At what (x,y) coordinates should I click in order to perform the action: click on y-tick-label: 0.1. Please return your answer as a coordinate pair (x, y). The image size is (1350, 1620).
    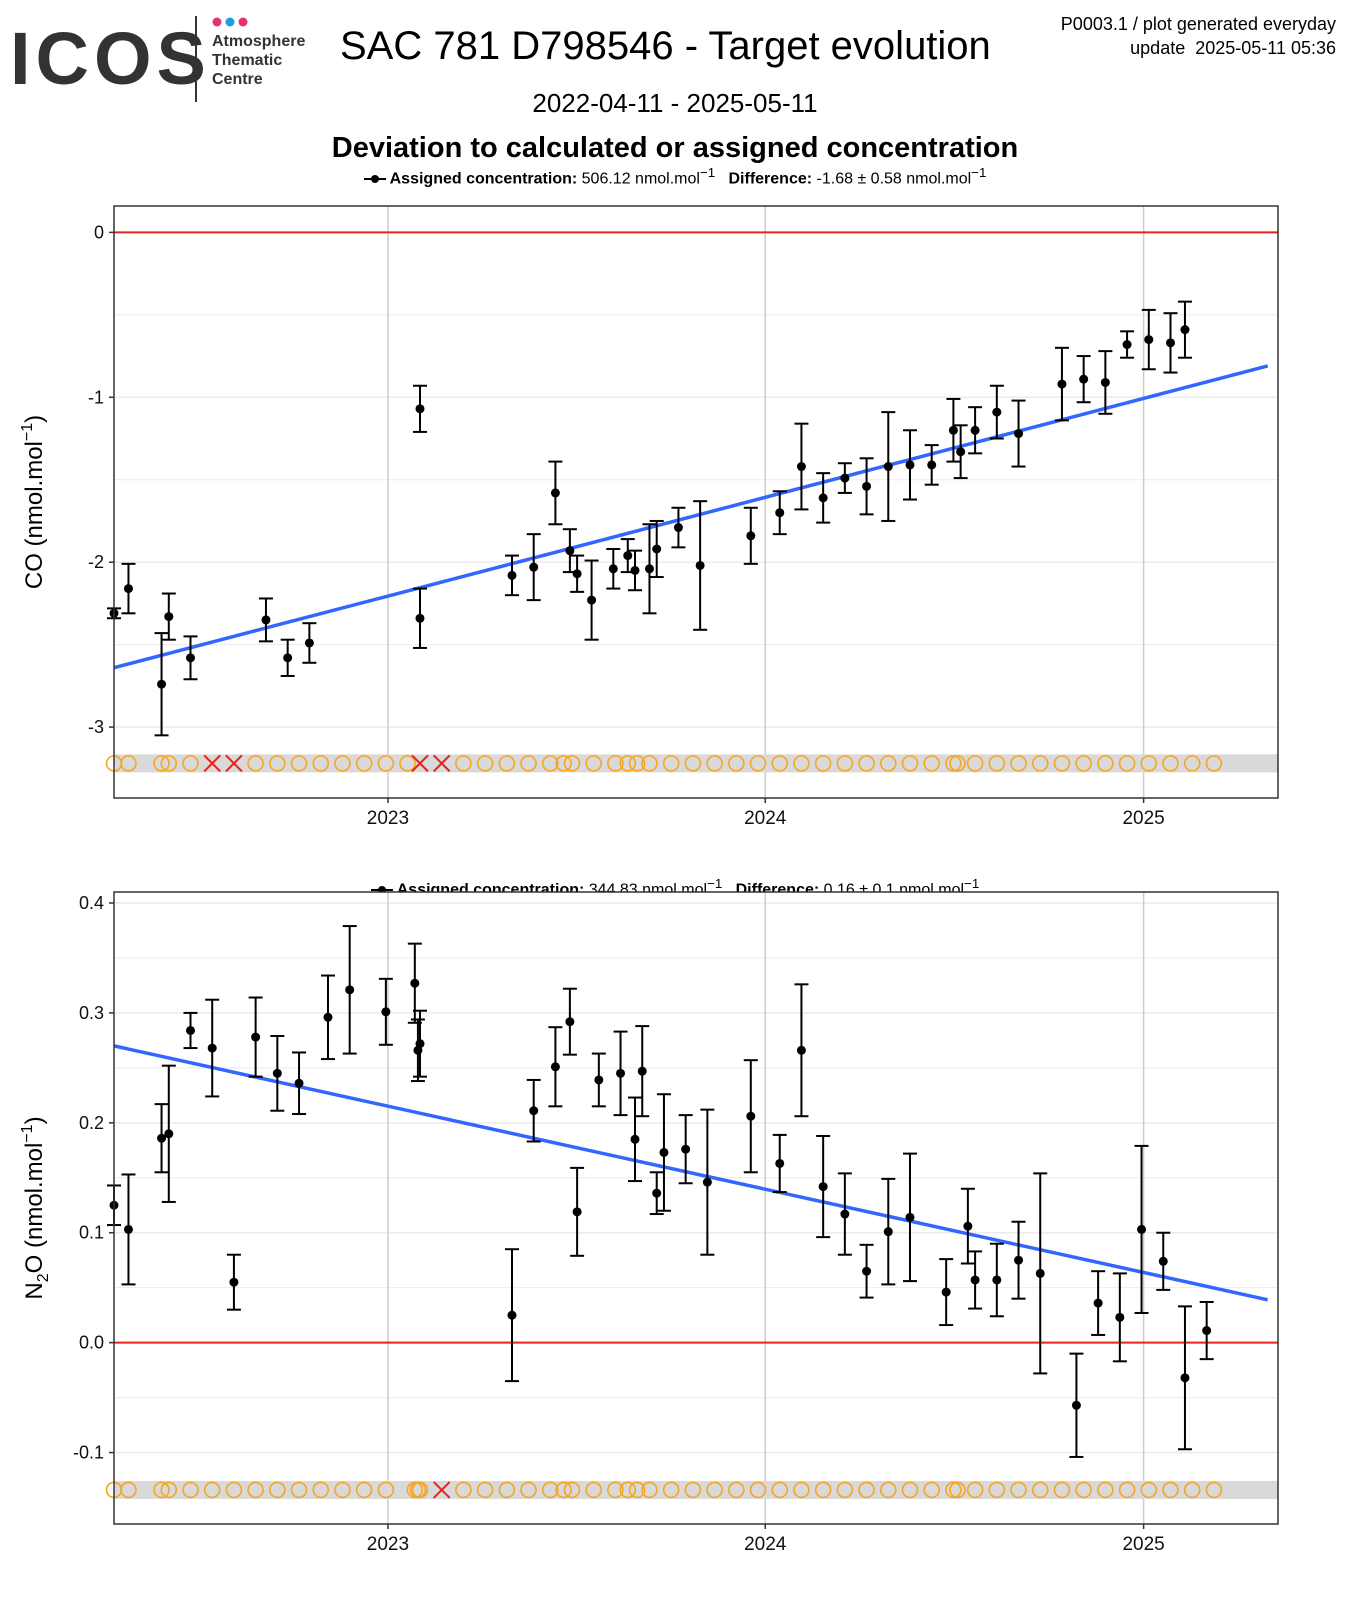
    Looking at the image, I should click on (91, 1233).